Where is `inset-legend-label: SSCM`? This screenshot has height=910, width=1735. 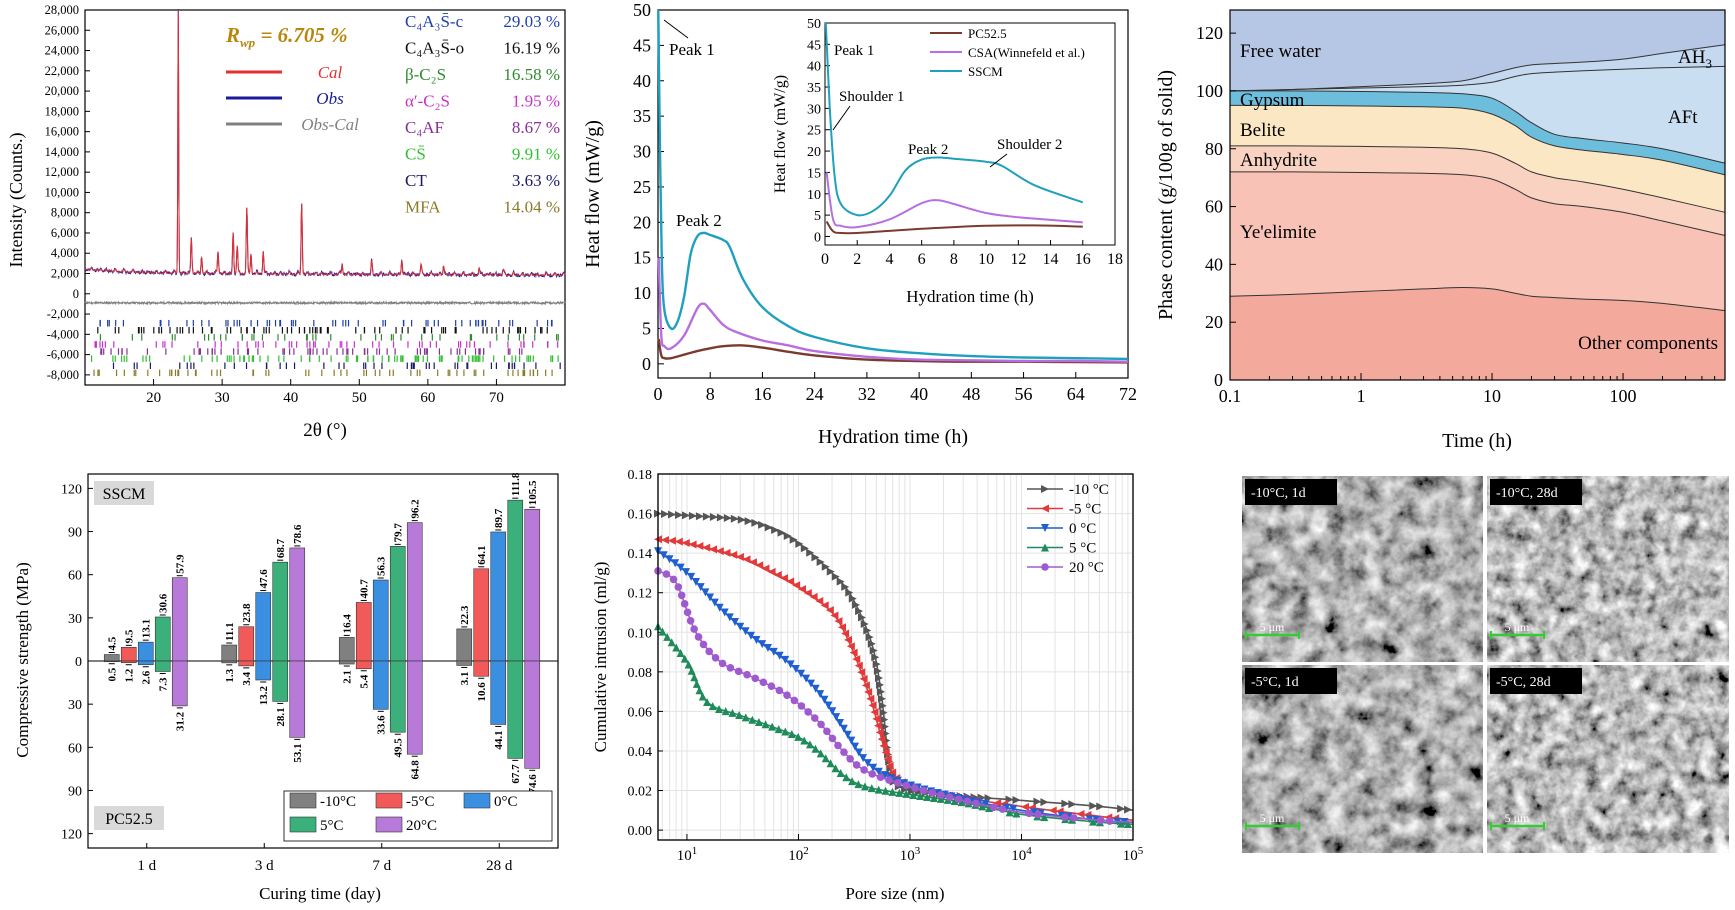
inset-legend-label: SSCM is located at coordinates (985, 71).